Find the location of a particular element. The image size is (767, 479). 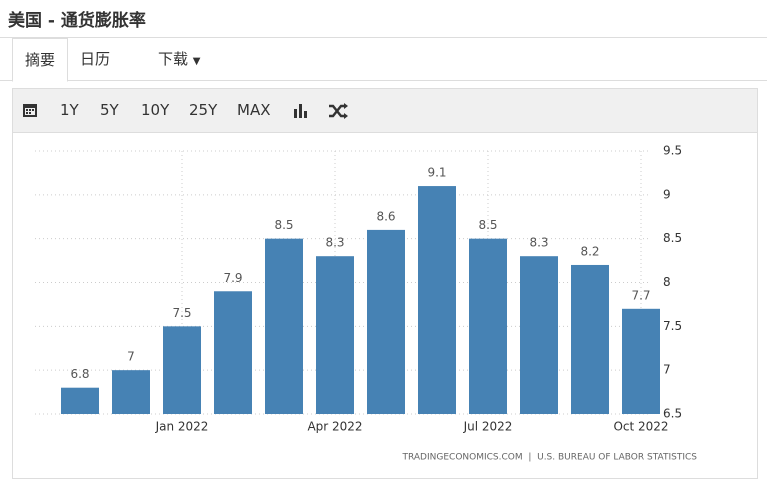

range-button: MAX is located at coordinates (254, 110).